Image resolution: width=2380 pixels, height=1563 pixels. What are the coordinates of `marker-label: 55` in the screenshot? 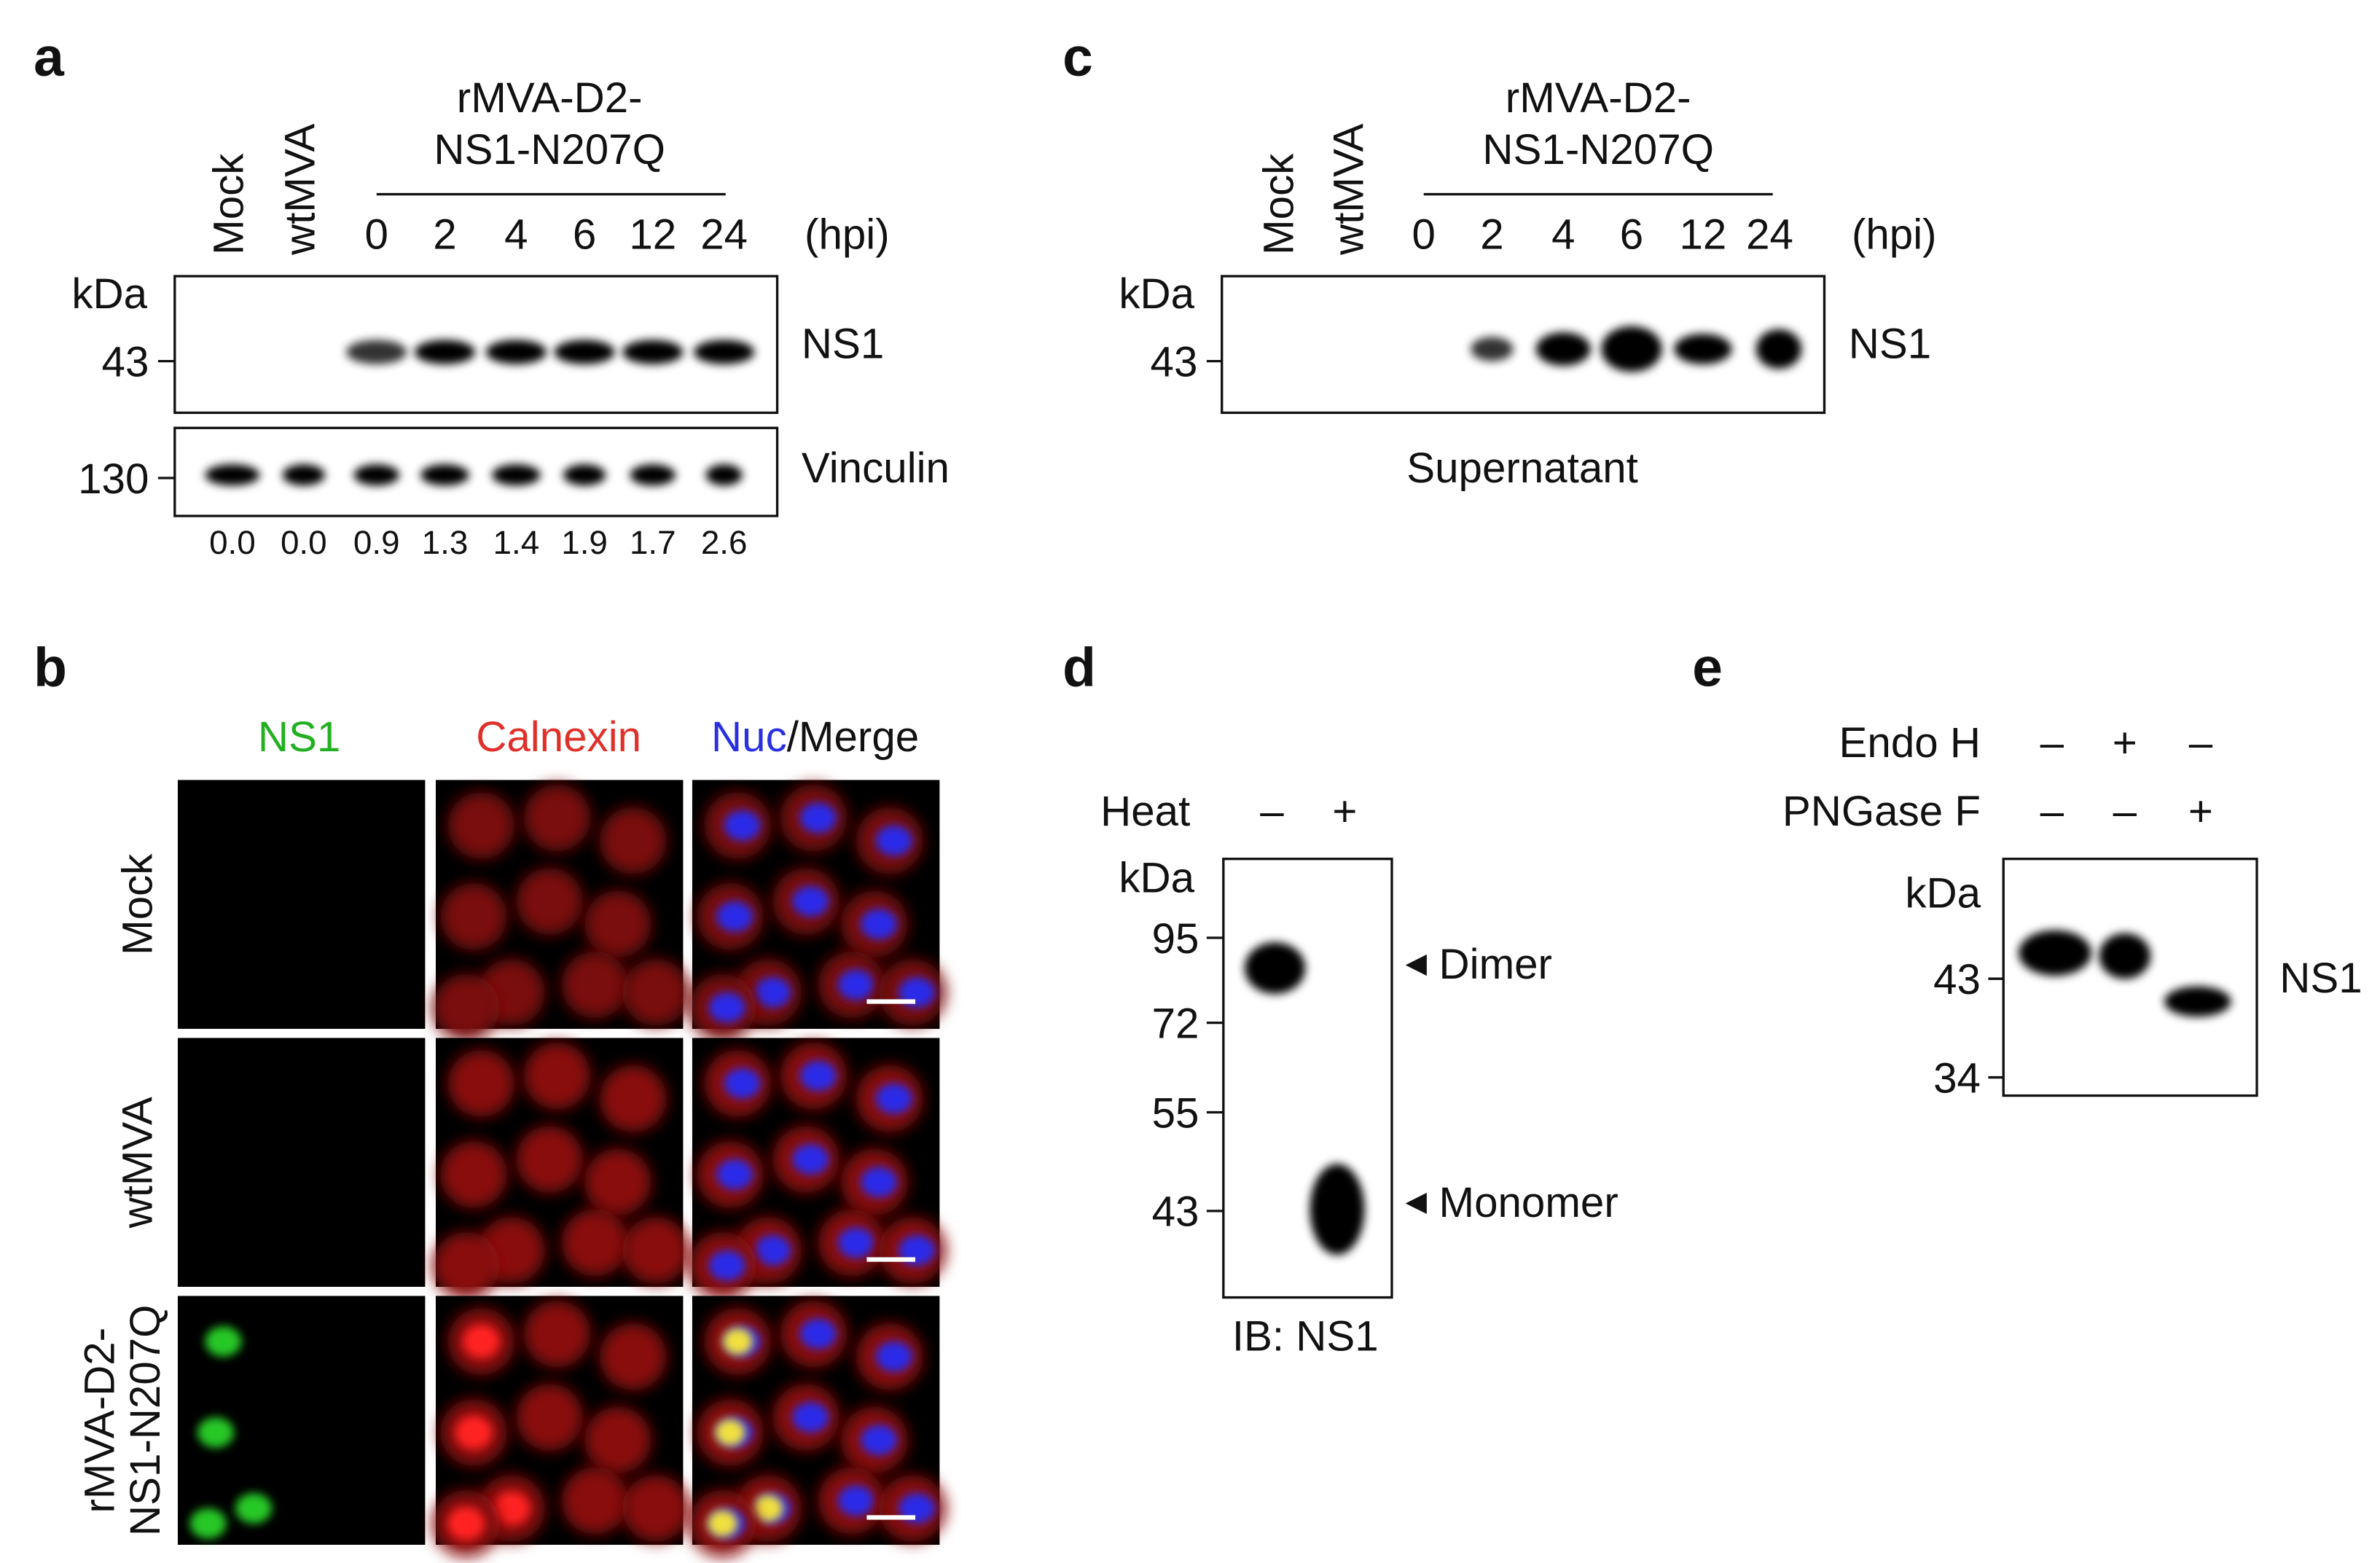 It's located at (1175, 1113).